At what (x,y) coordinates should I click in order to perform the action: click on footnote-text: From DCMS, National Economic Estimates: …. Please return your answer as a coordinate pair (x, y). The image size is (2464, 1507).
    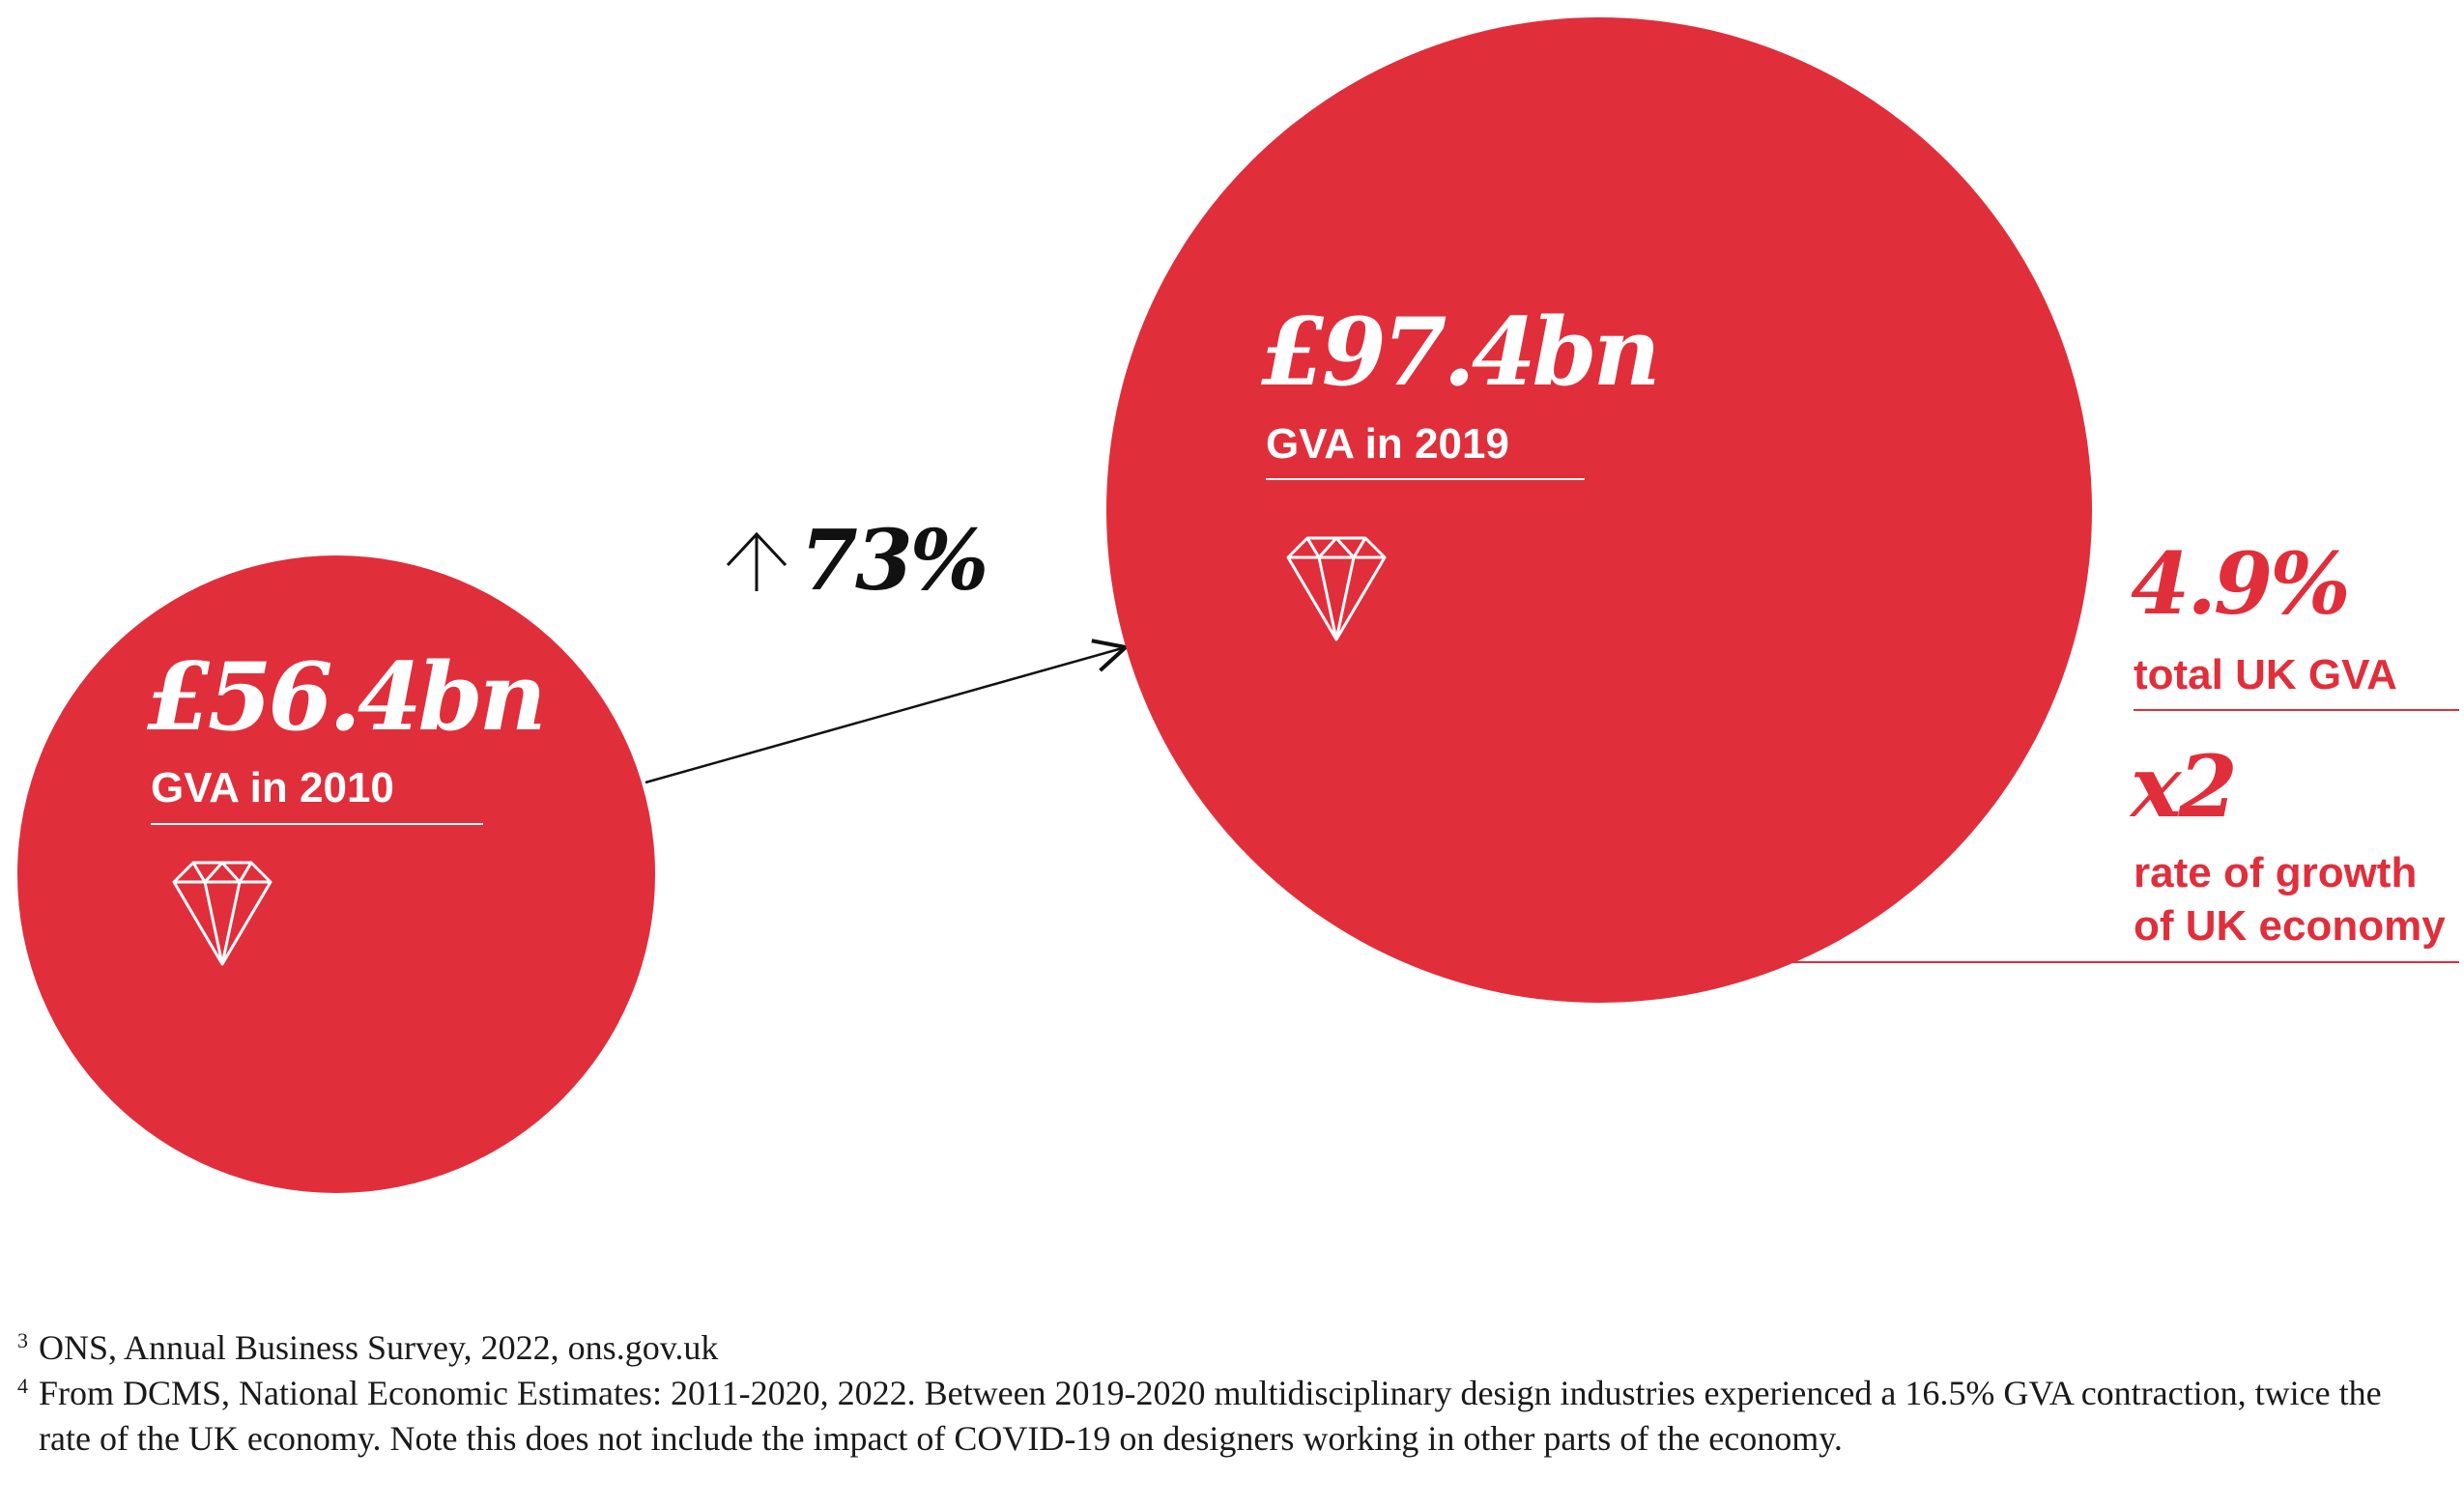
    Looking at the image, I should click on (1210, 1416).